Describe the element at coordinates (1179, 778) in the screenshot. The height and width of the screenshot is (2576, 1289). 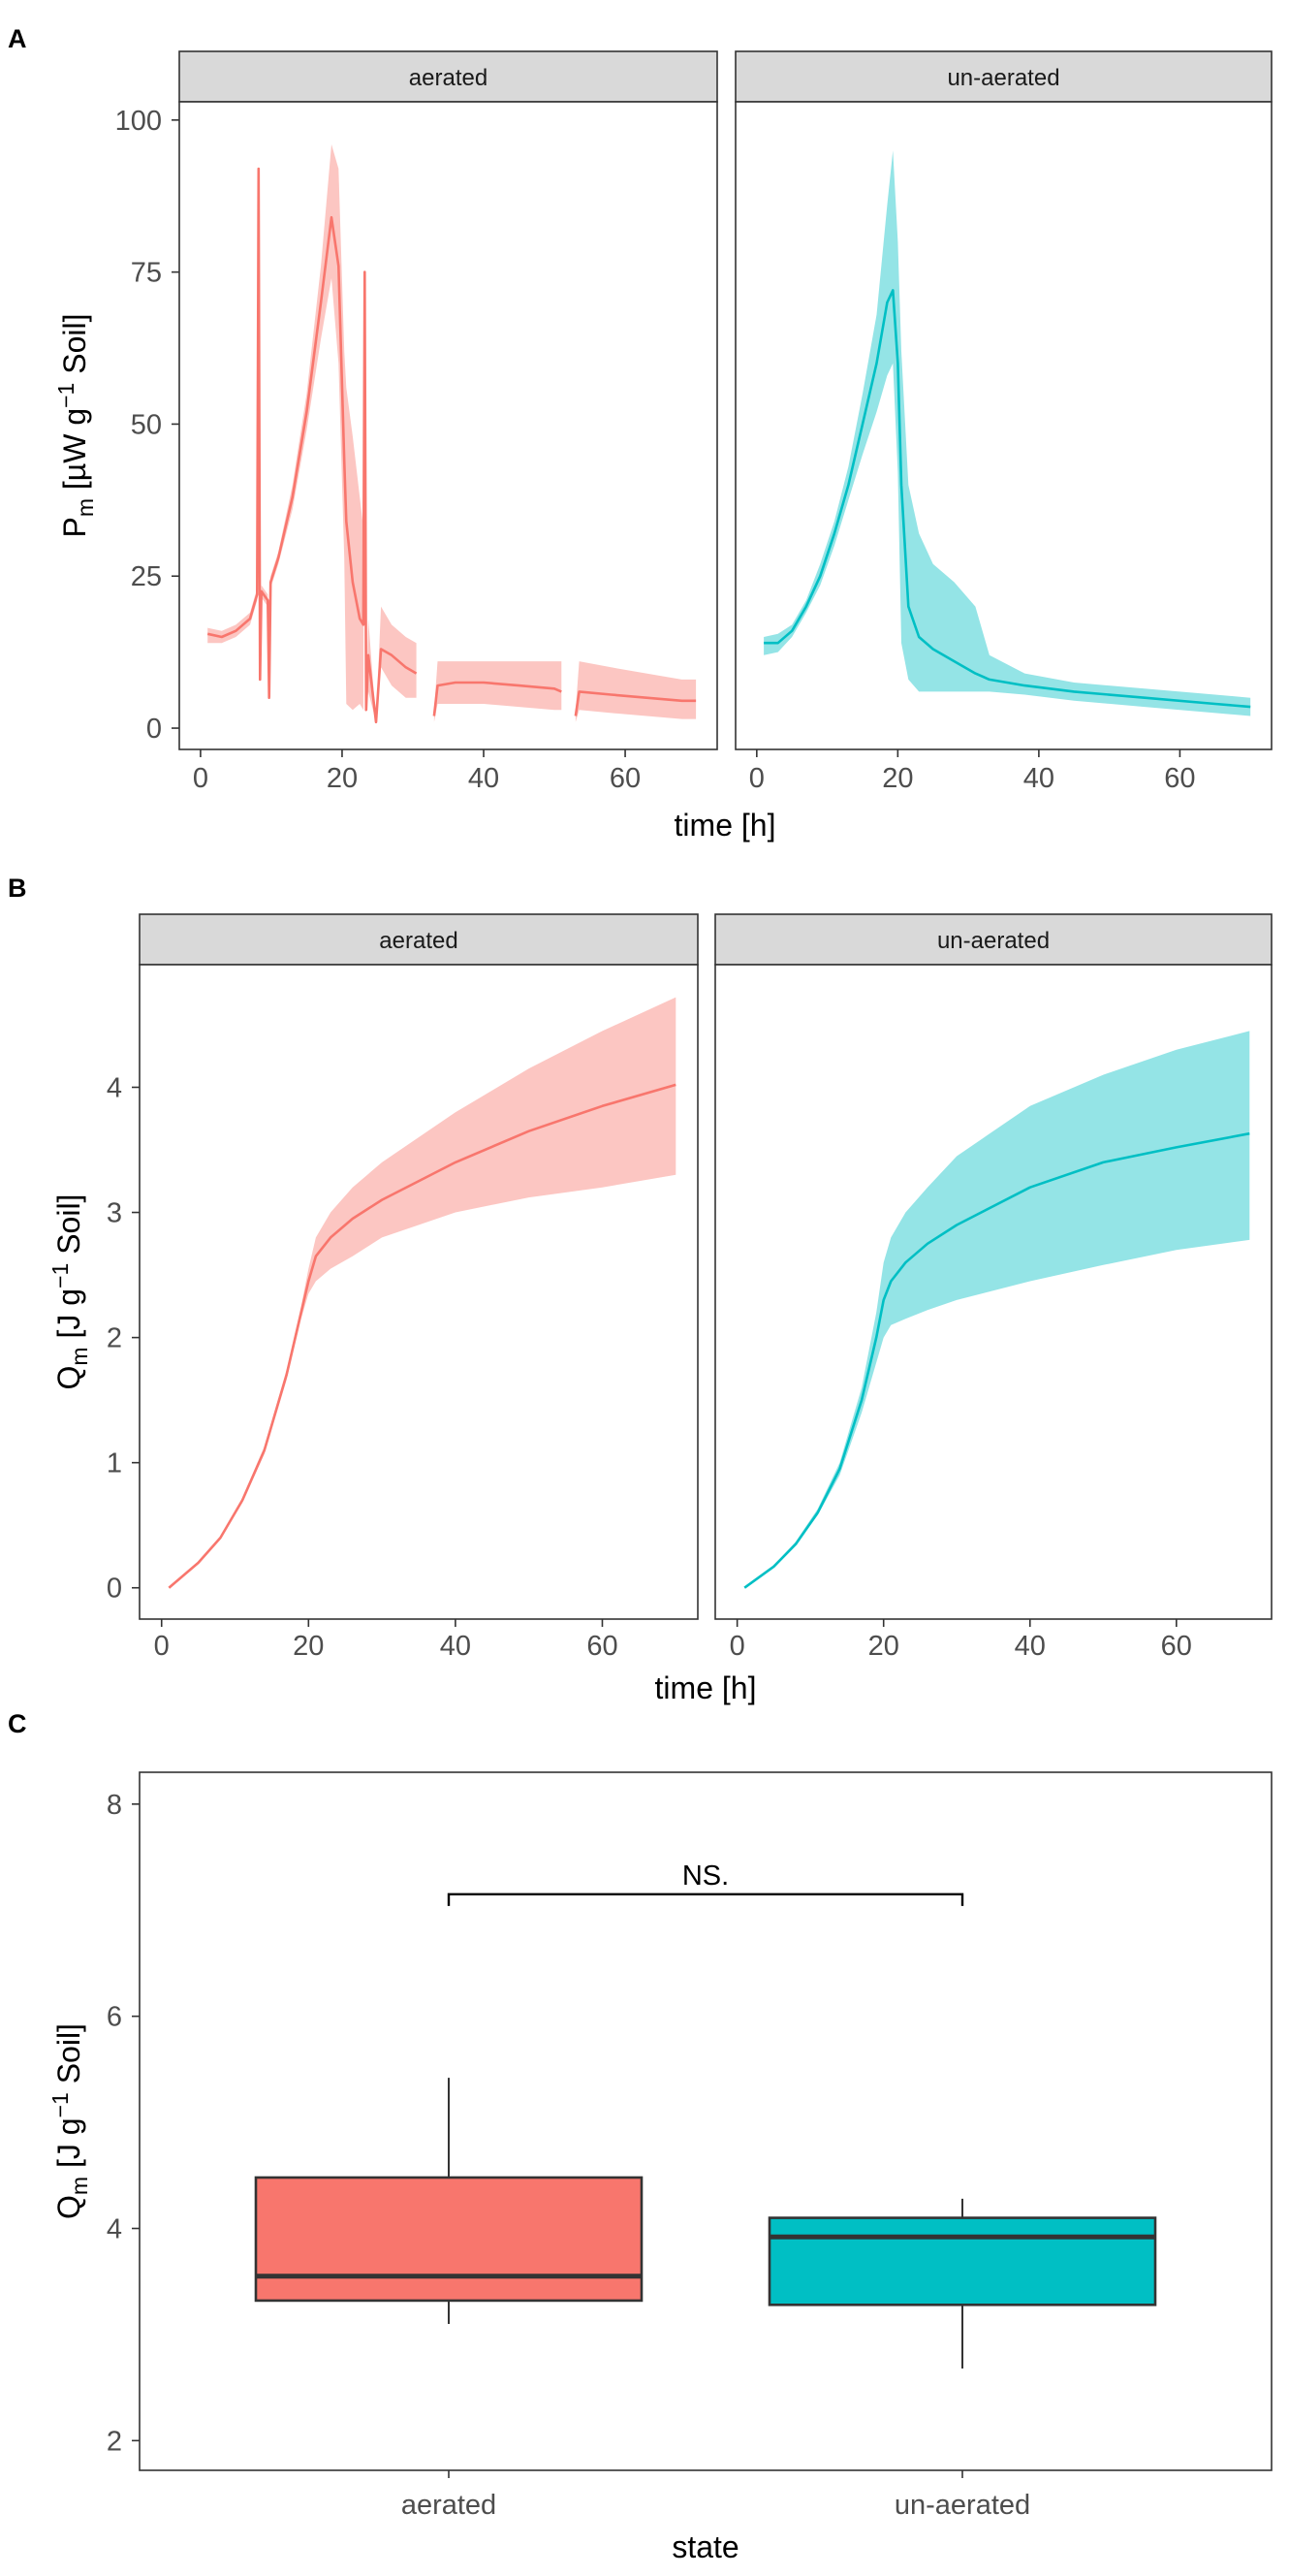
I see `panel-a-un-aerated-x-tick-label-60: 60` at that location.